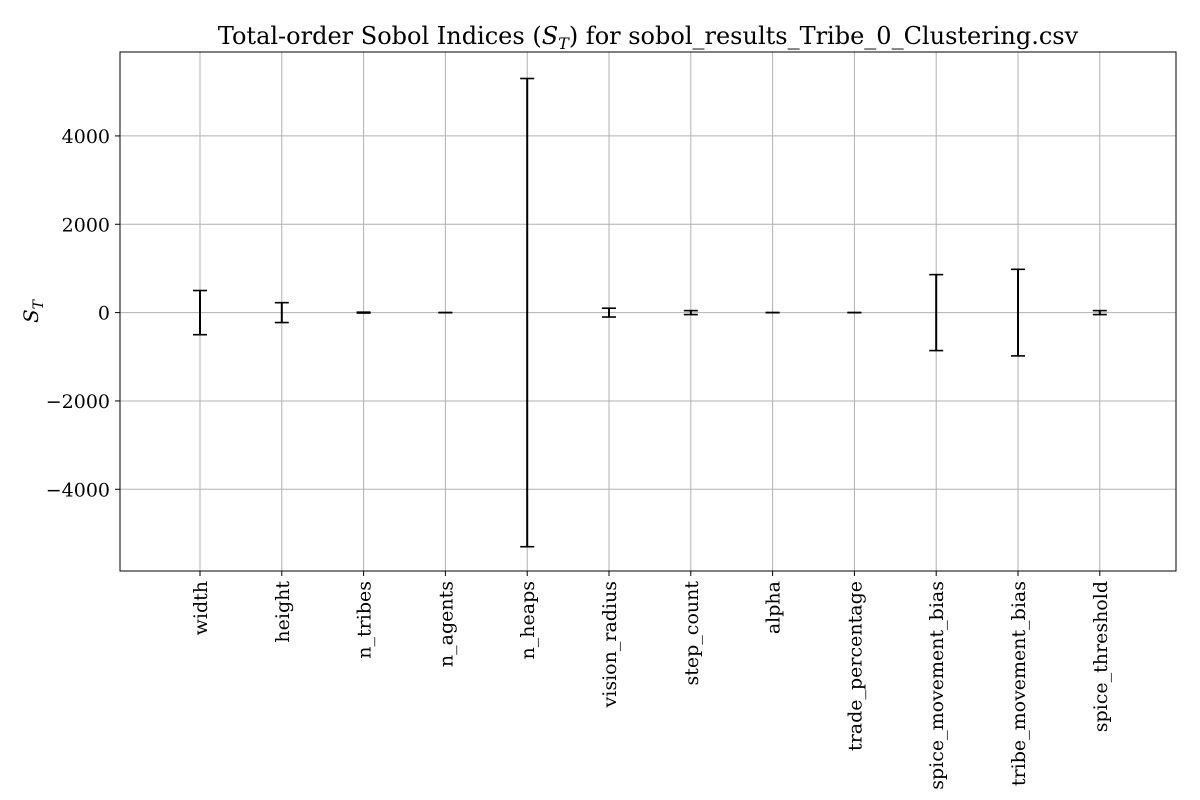 This screenshot has height=800, width=1200. Describe the element at coordinates (446, 624) in the screenshot. I see `x-tick-label: n_agents` at that location.